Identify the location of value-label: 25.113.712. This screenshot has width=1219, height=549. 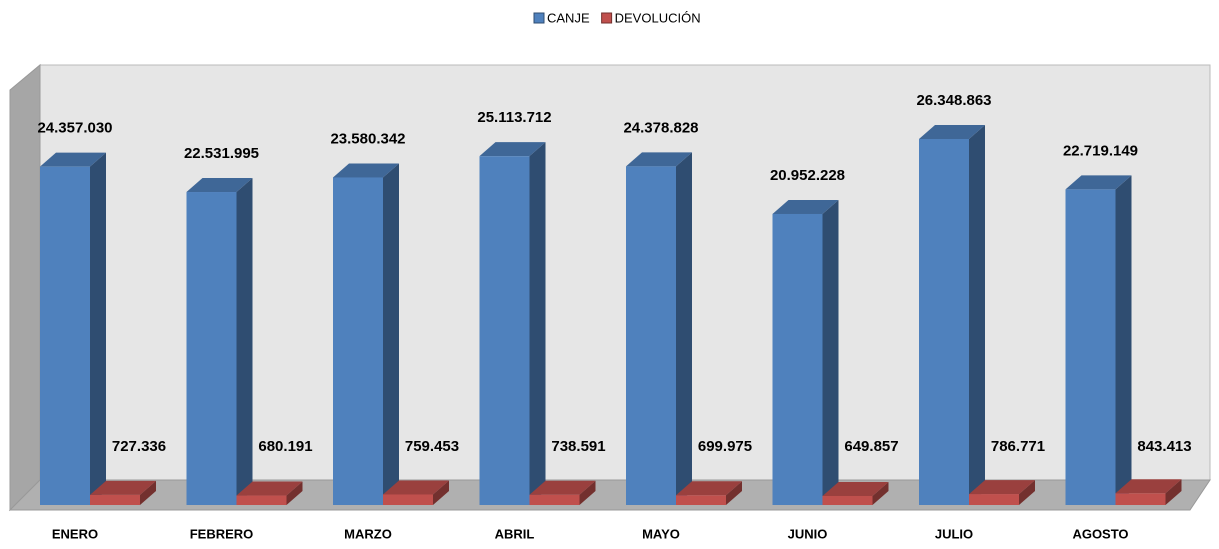
(514, 117).